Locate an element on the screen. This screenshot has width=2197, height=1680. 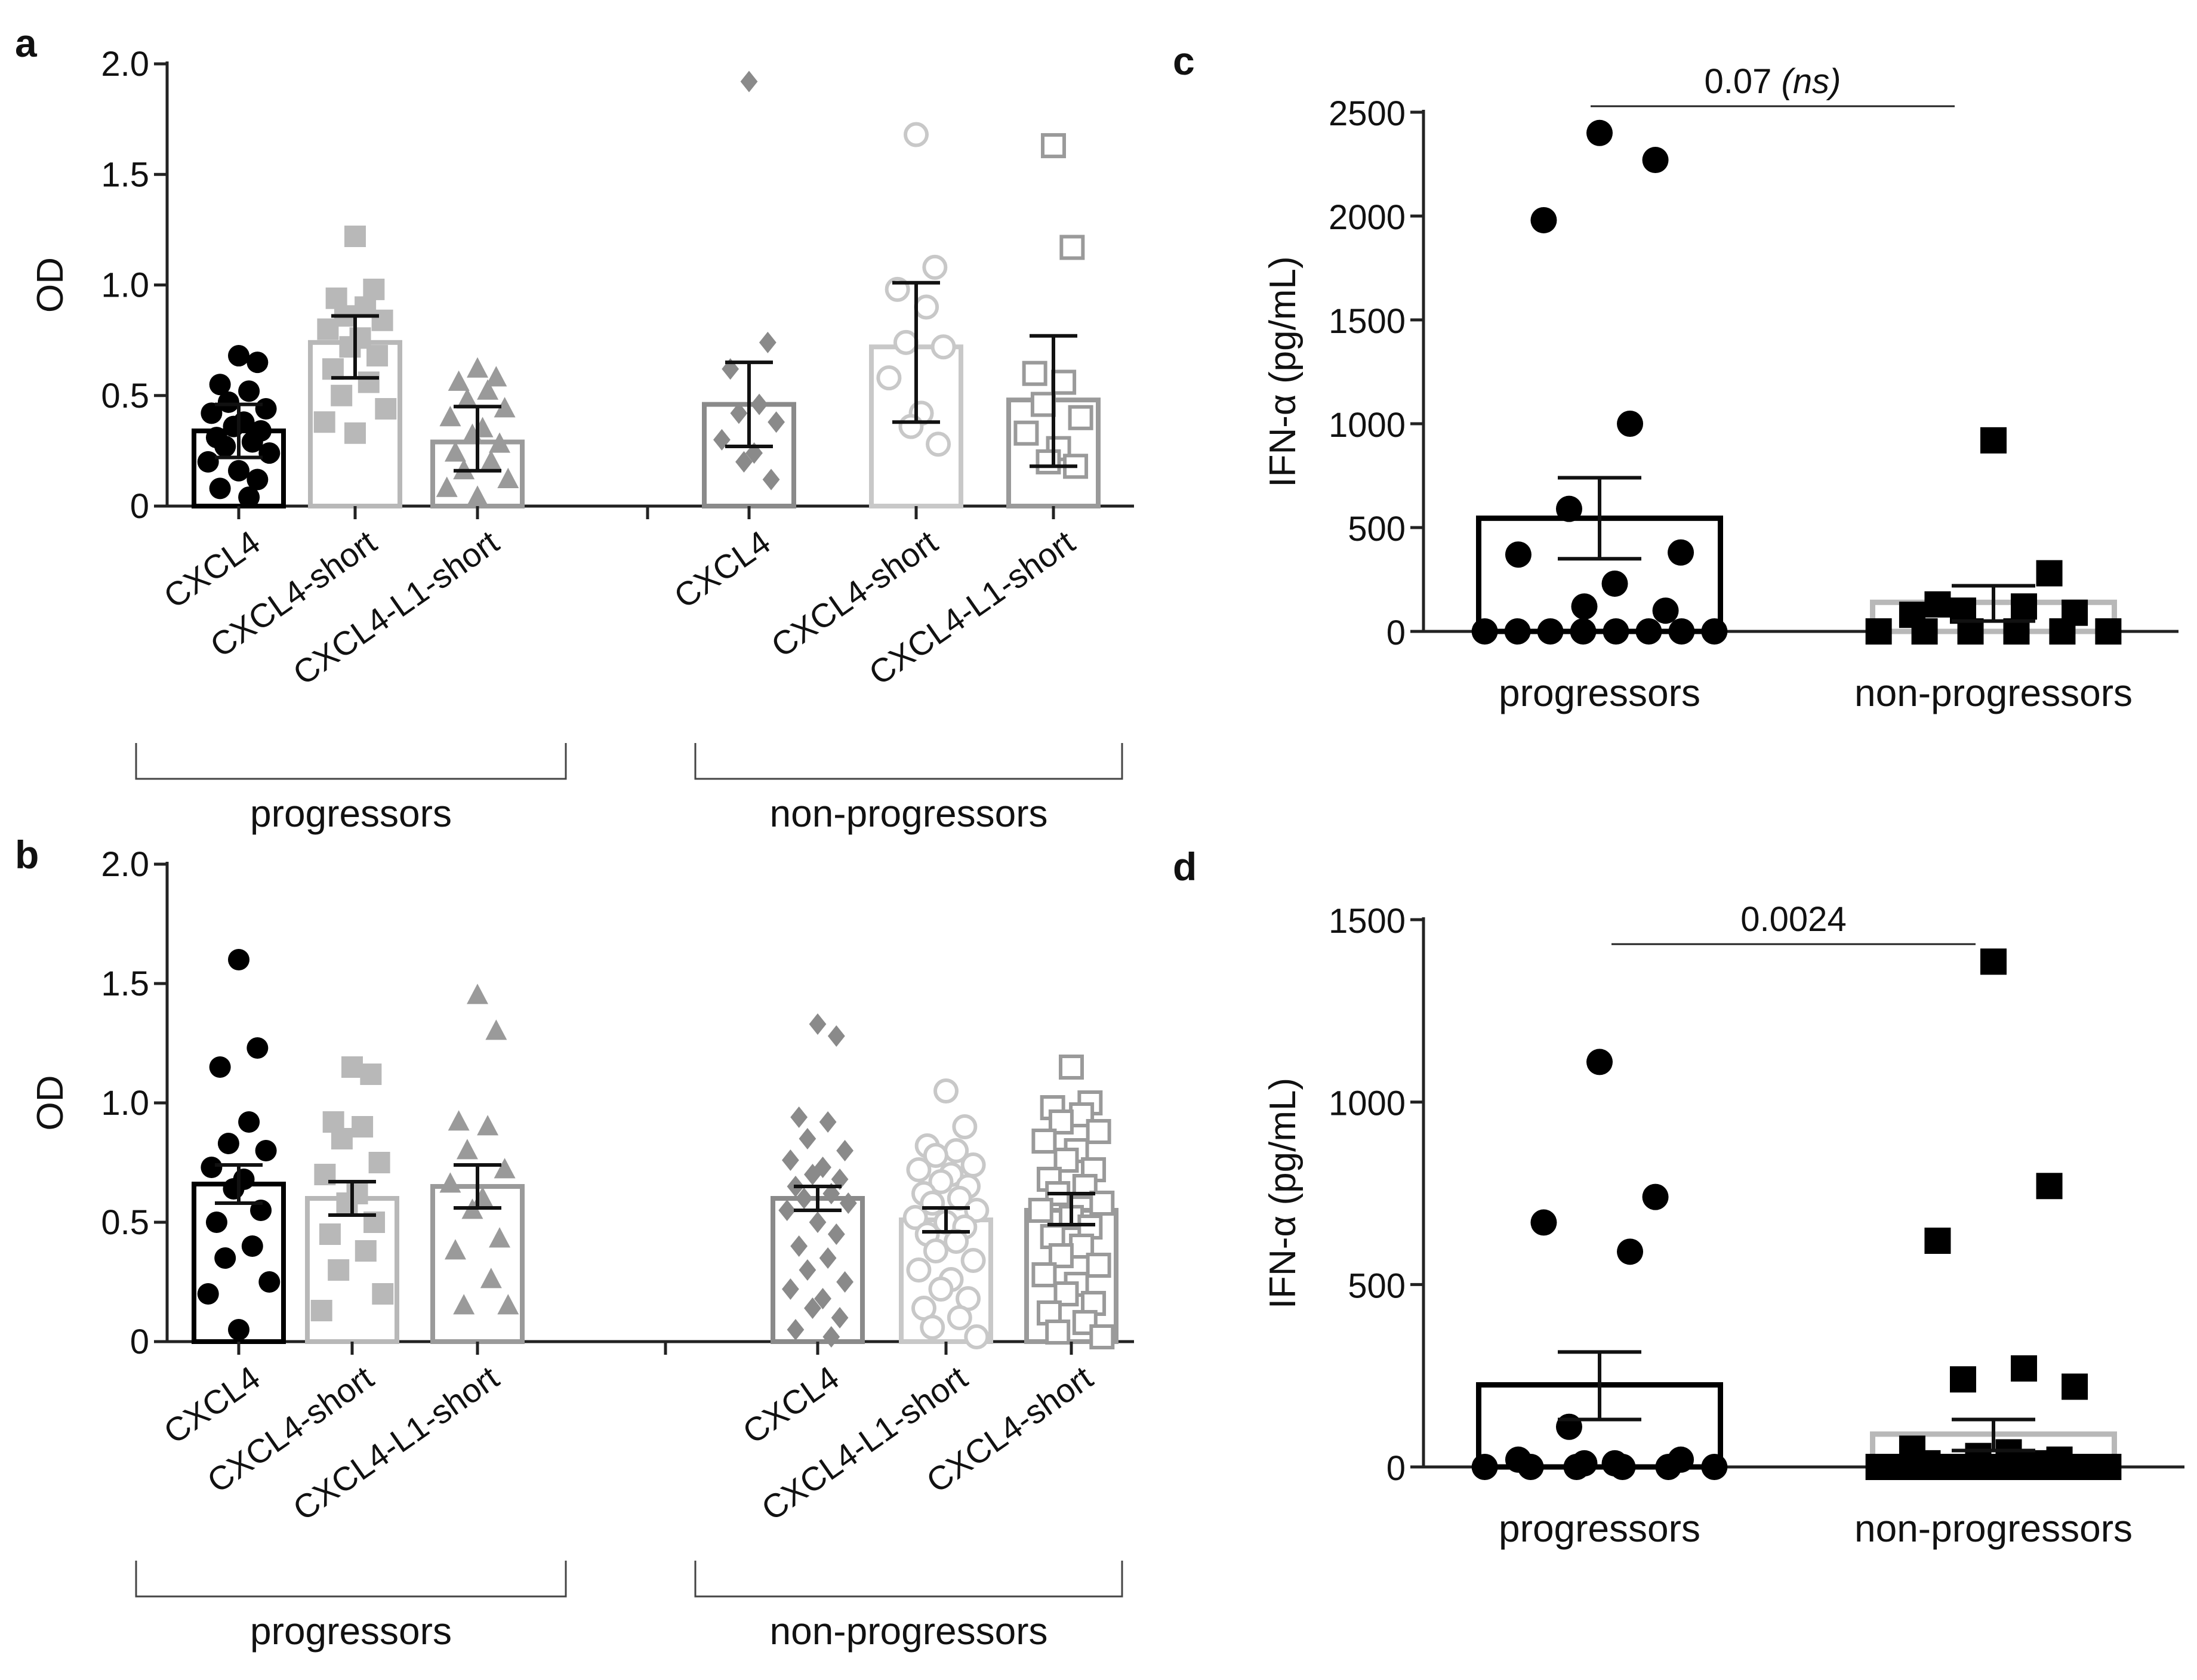
significance-annotation: 0.0024 is located at coordinates (1793, 922).